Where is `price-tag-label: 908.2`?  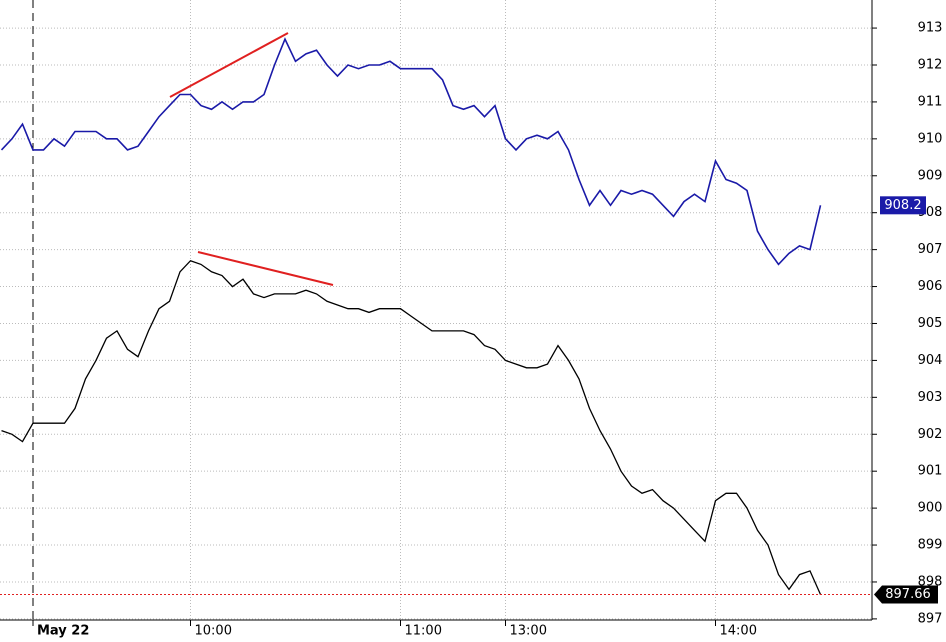
price-tag-label: 908.2 is located at coordinates (902, 205).